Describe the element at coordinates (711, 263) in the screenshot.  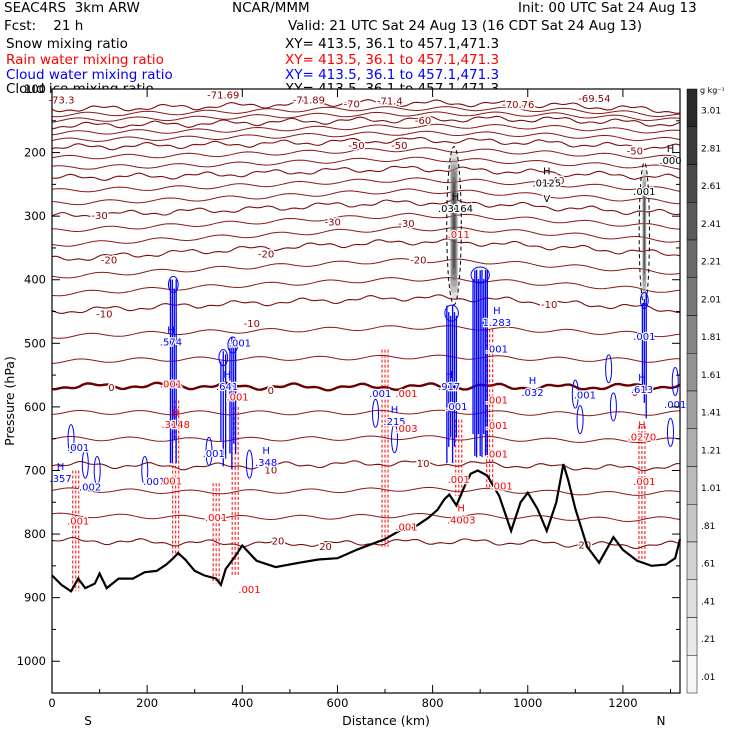
I see `colorbar-label: 2.21` at that location.